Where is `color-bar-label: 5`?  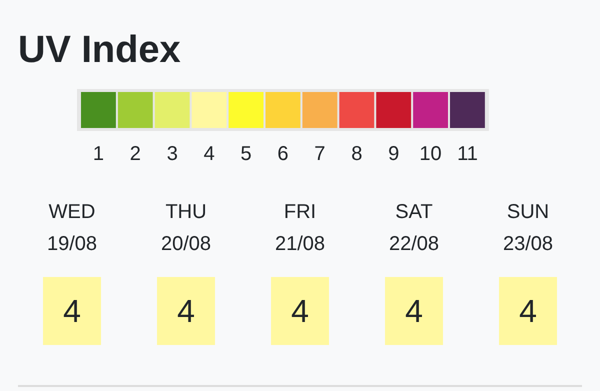
color-bar-label: 5 is located at coordinates (246, 154).